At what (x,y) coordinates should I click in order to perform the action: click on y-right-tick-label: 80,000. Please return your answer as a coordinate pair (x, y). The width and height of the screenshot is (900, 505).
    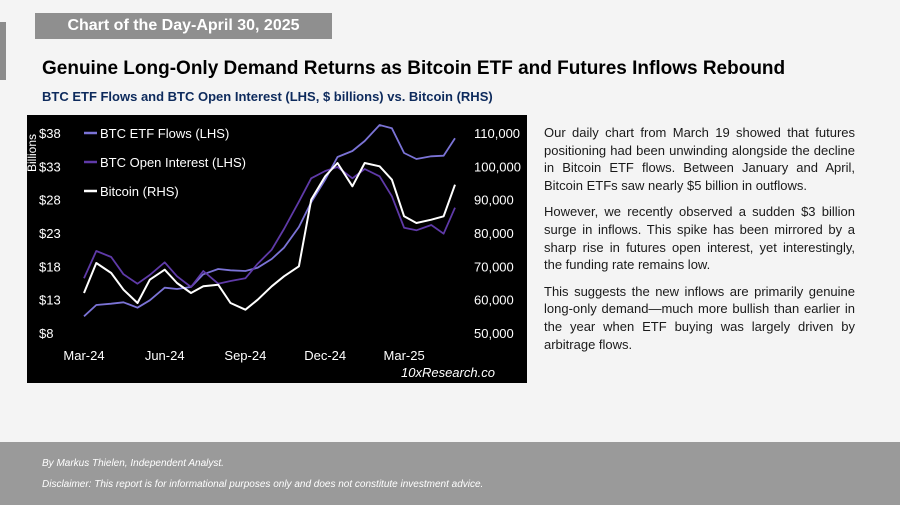
    Looking at the image, I should click on (494, 233).